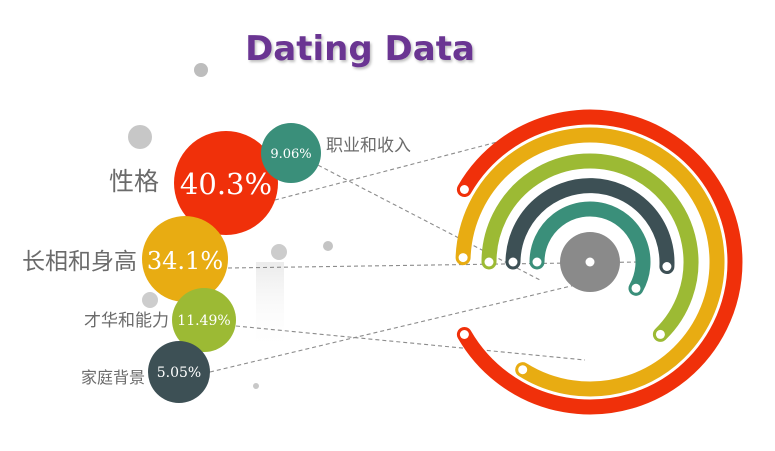 The image size is (775, 451). I want to click on bubble-label-family: 5.05%, so click(179, 373).